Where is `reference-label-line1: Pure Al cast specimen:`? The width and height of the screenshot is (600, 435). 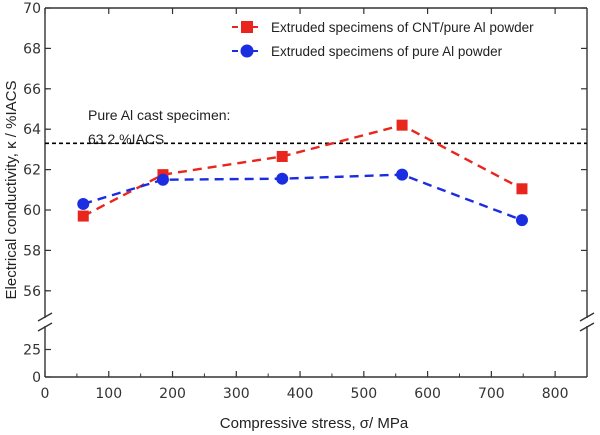 reference-label-line1: Pure Al cast specimen: is located at coordinates (159, 115).